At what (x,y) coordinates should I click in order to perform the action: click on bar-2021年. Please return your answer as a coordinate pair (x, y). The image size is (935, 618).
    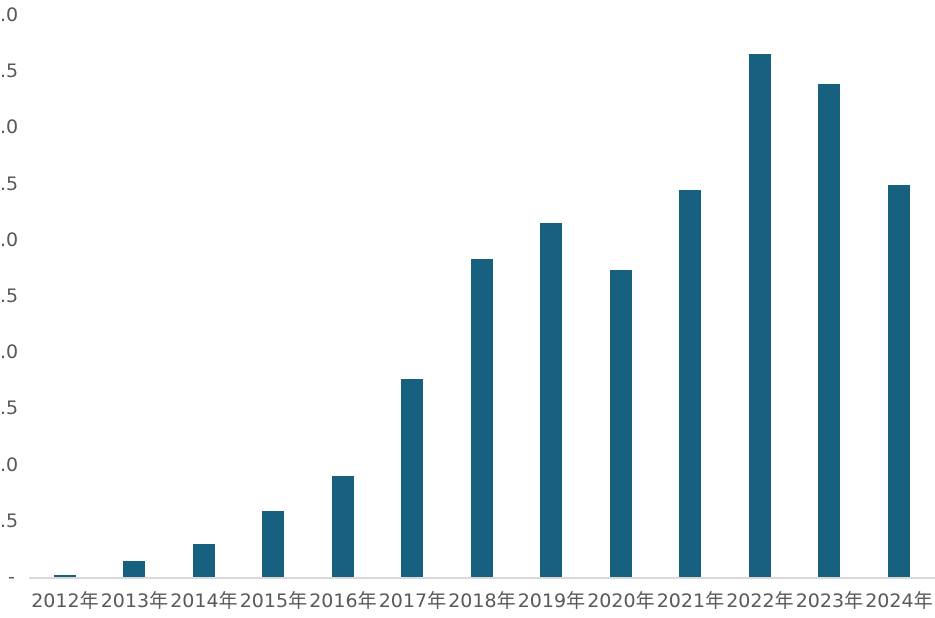
    Looking at the image, I should click on (690, 383).